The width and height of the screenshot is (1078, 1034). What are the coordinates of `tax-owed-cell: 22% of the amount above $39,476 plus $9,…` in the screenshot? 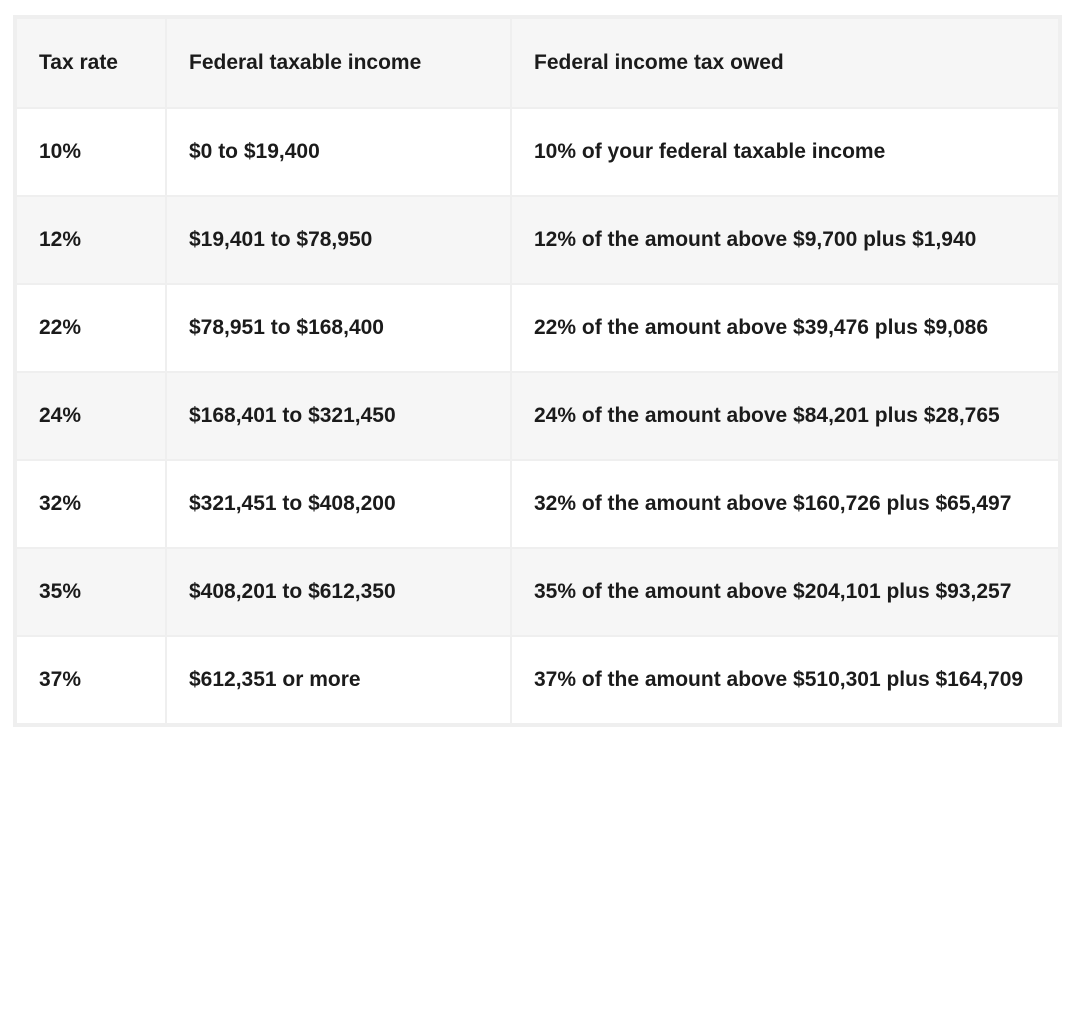 It's located at (785, 328).